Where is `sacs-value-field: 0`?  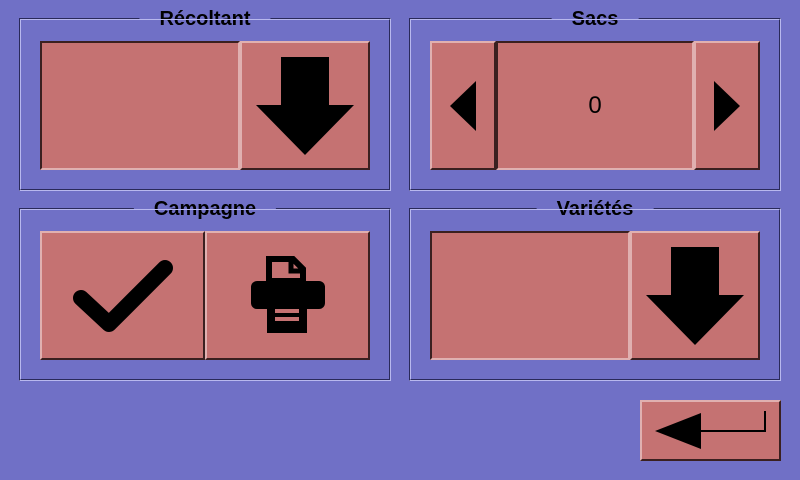 sacs-value-field: 0 is located at coordinates (595, 105).